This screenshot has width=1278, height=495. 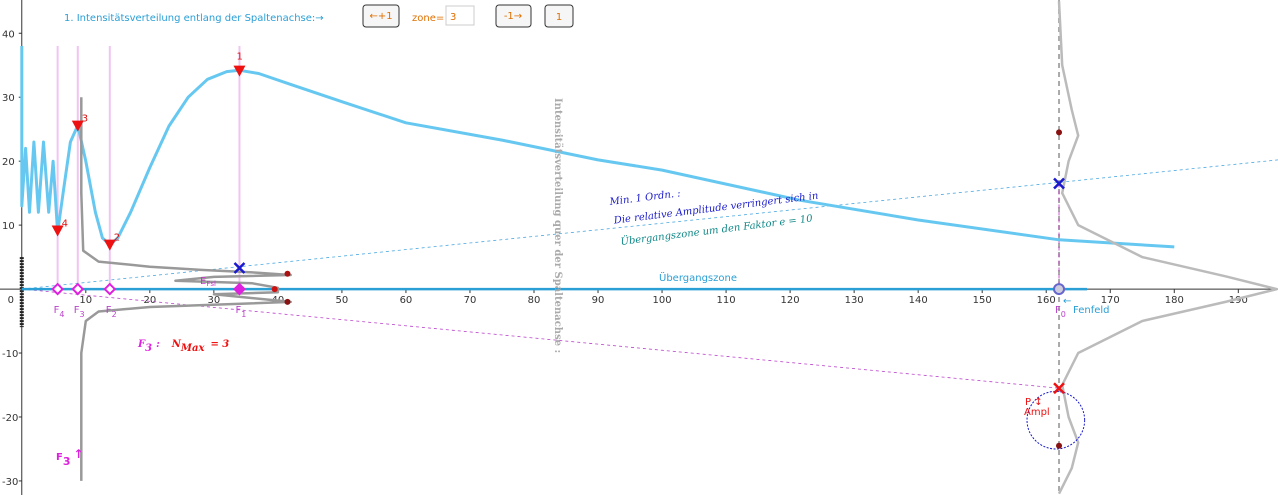 What do you see at coordinates (176, 344) in the screenshot?
I see `annotation: N` at bounding box center [176, 344].